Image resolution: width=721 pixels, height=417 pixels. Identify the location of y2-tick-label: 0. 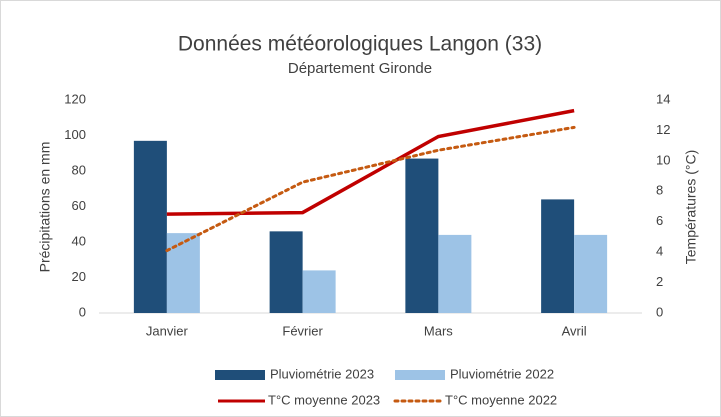
(659, 311).